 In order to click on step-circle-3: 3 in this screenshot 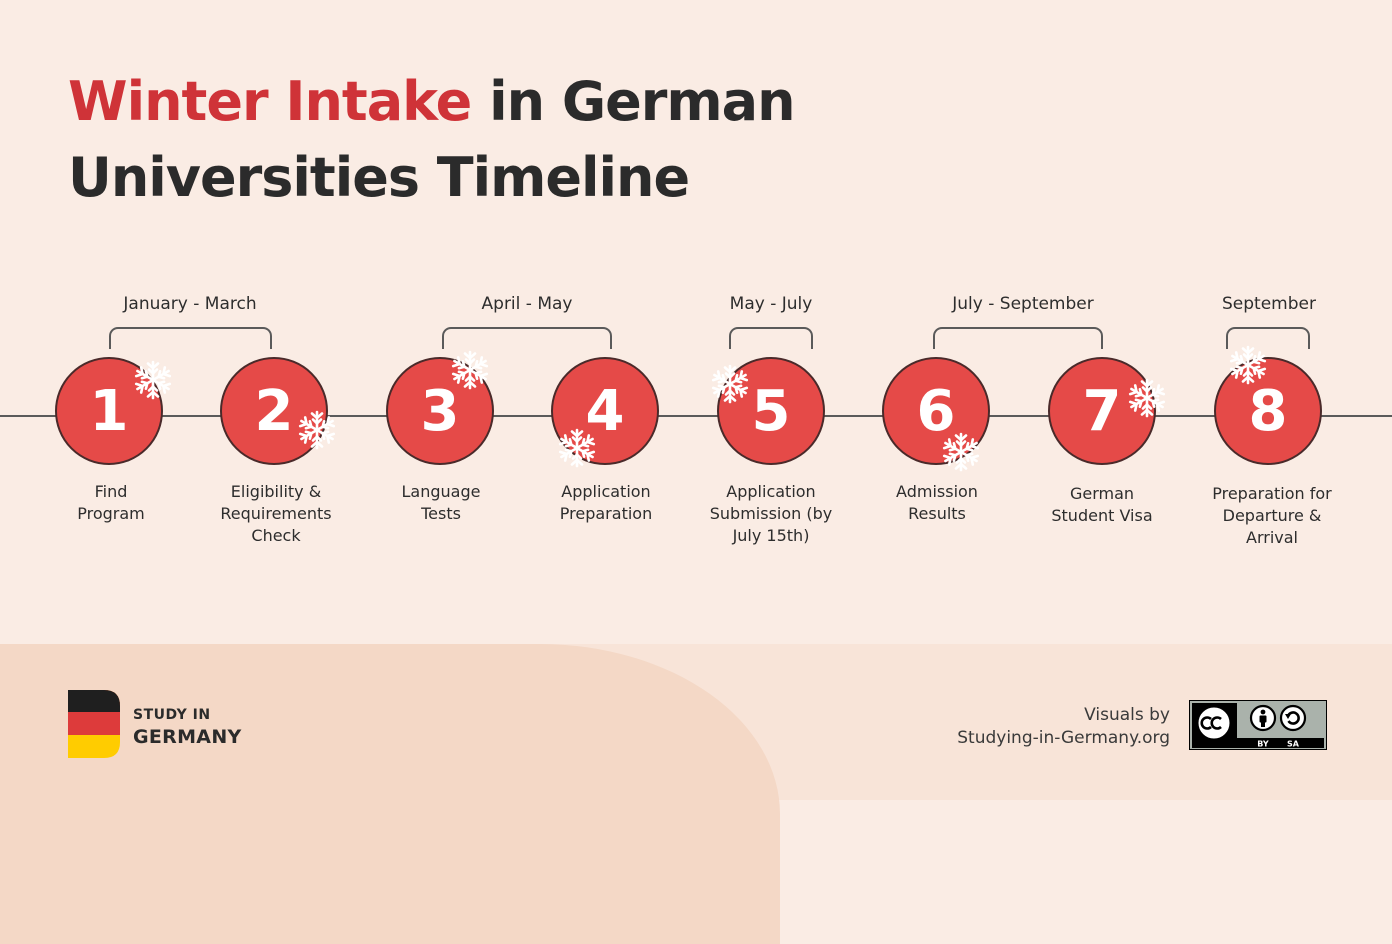, I will do `click(440, 411)`.